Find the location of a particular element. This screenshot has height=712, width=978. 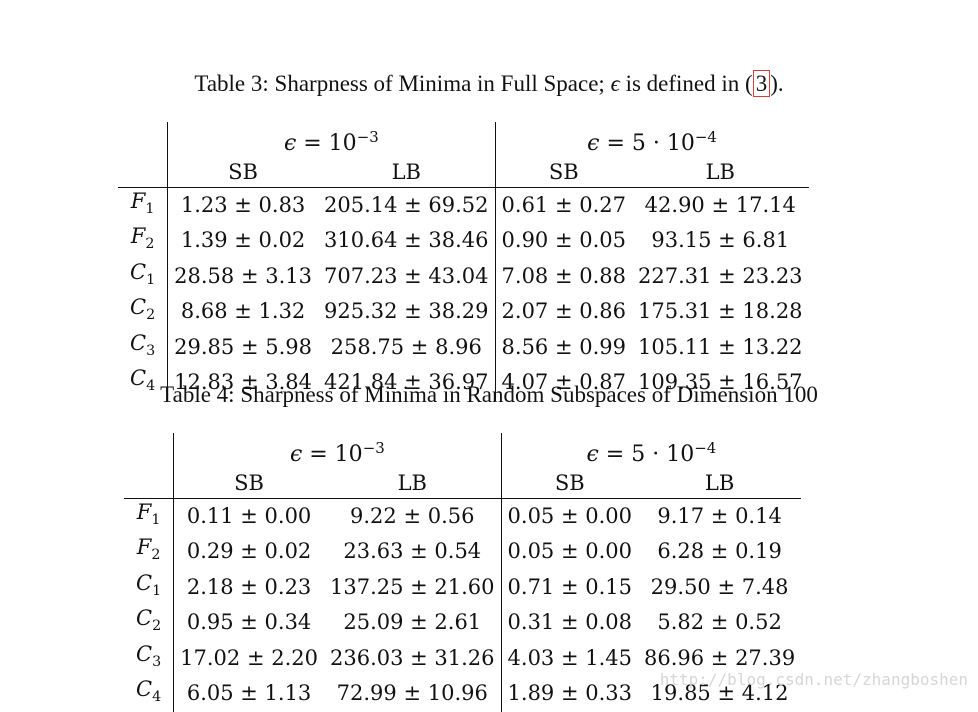

table-cell: 4.07 ± 0.87 is located at coordinates (563, 383).